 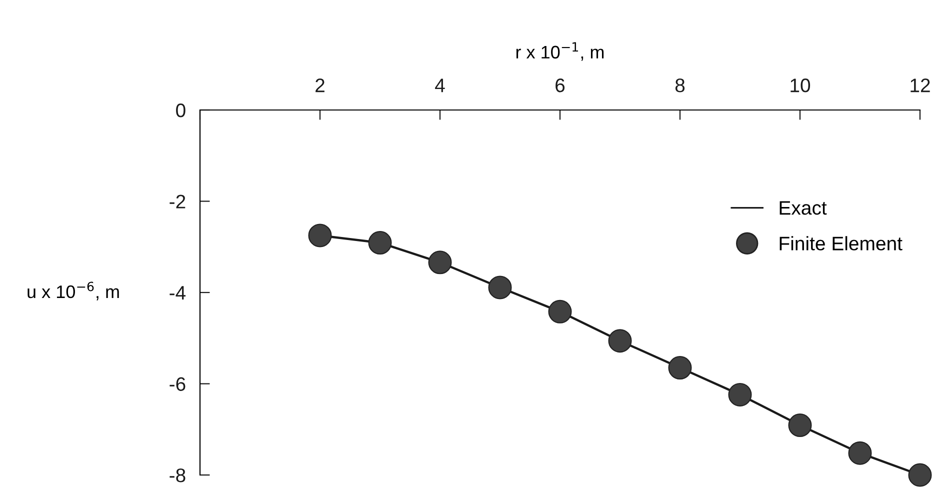 What do you see at coordinates (560, 85) in the screenshot?
I see `x-tick-label: 6` at bounding box center [560, 85].